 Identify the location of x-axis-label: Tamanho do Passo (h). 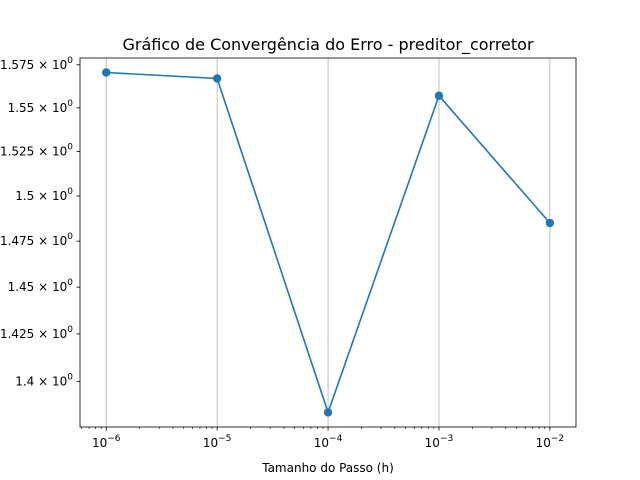
(327, 468).